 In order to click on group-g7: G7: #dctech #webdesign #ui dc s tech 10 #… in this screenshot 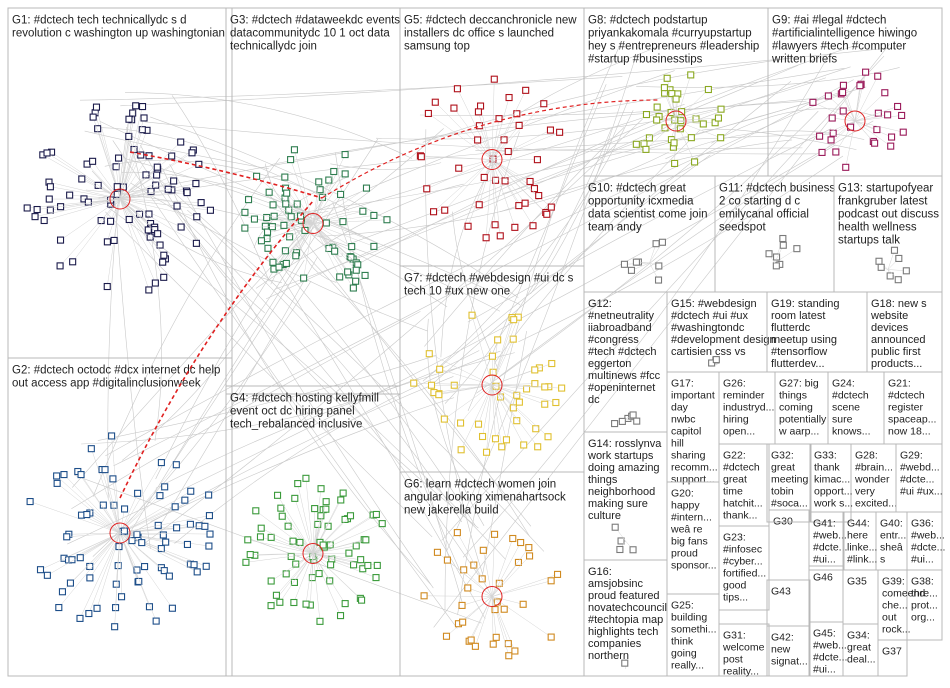, I will do `click(492, 369)`.